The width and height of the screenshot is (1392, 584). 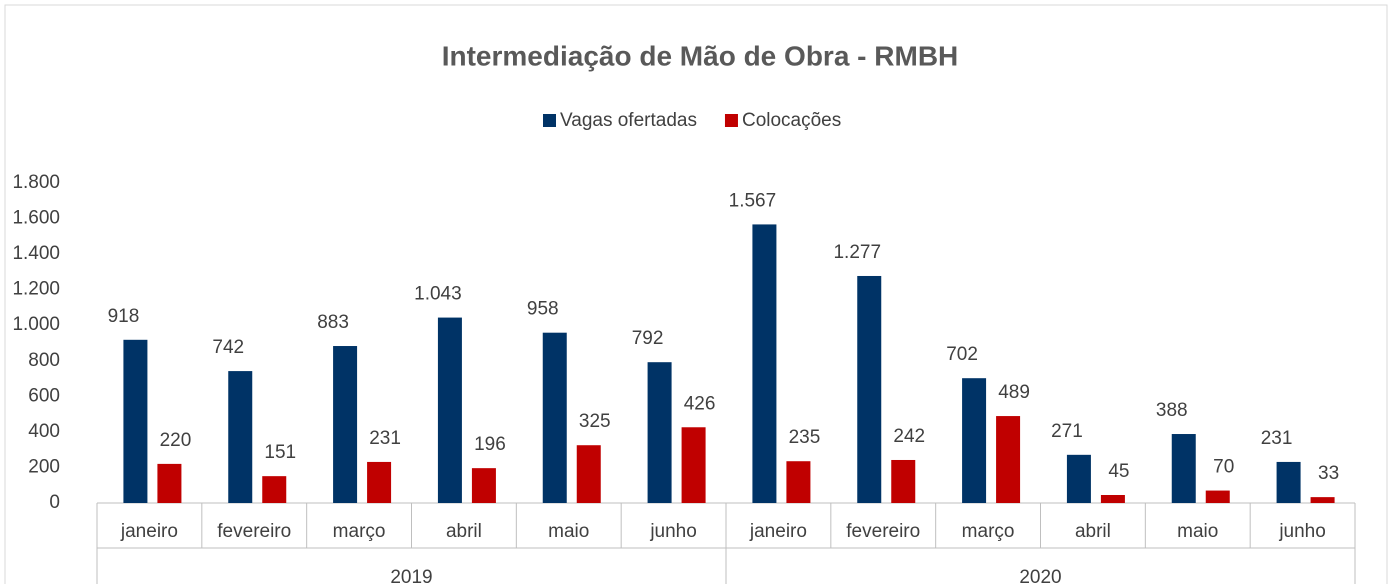 I want to click on data-label: 1.277, so click(x=857, y=252).